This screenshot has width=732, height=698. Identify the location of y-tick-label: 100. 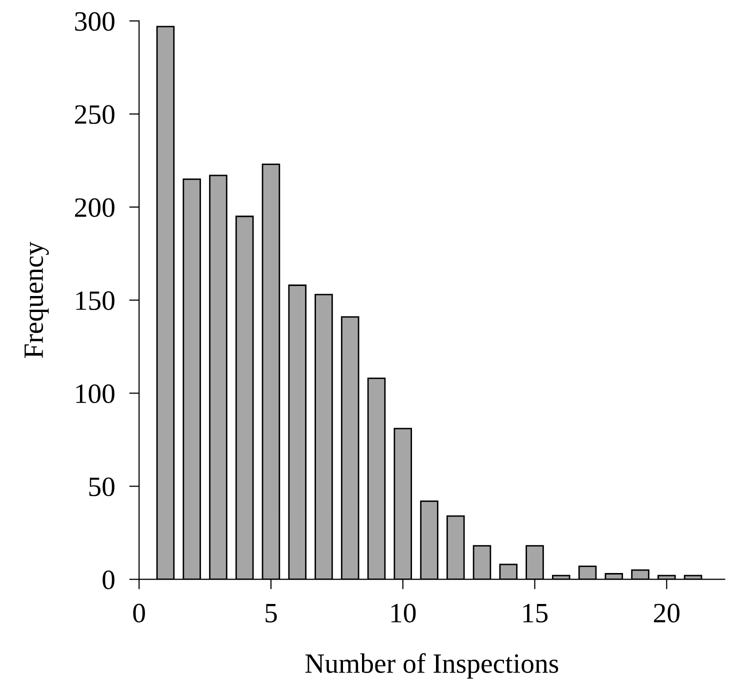
(95, 394).